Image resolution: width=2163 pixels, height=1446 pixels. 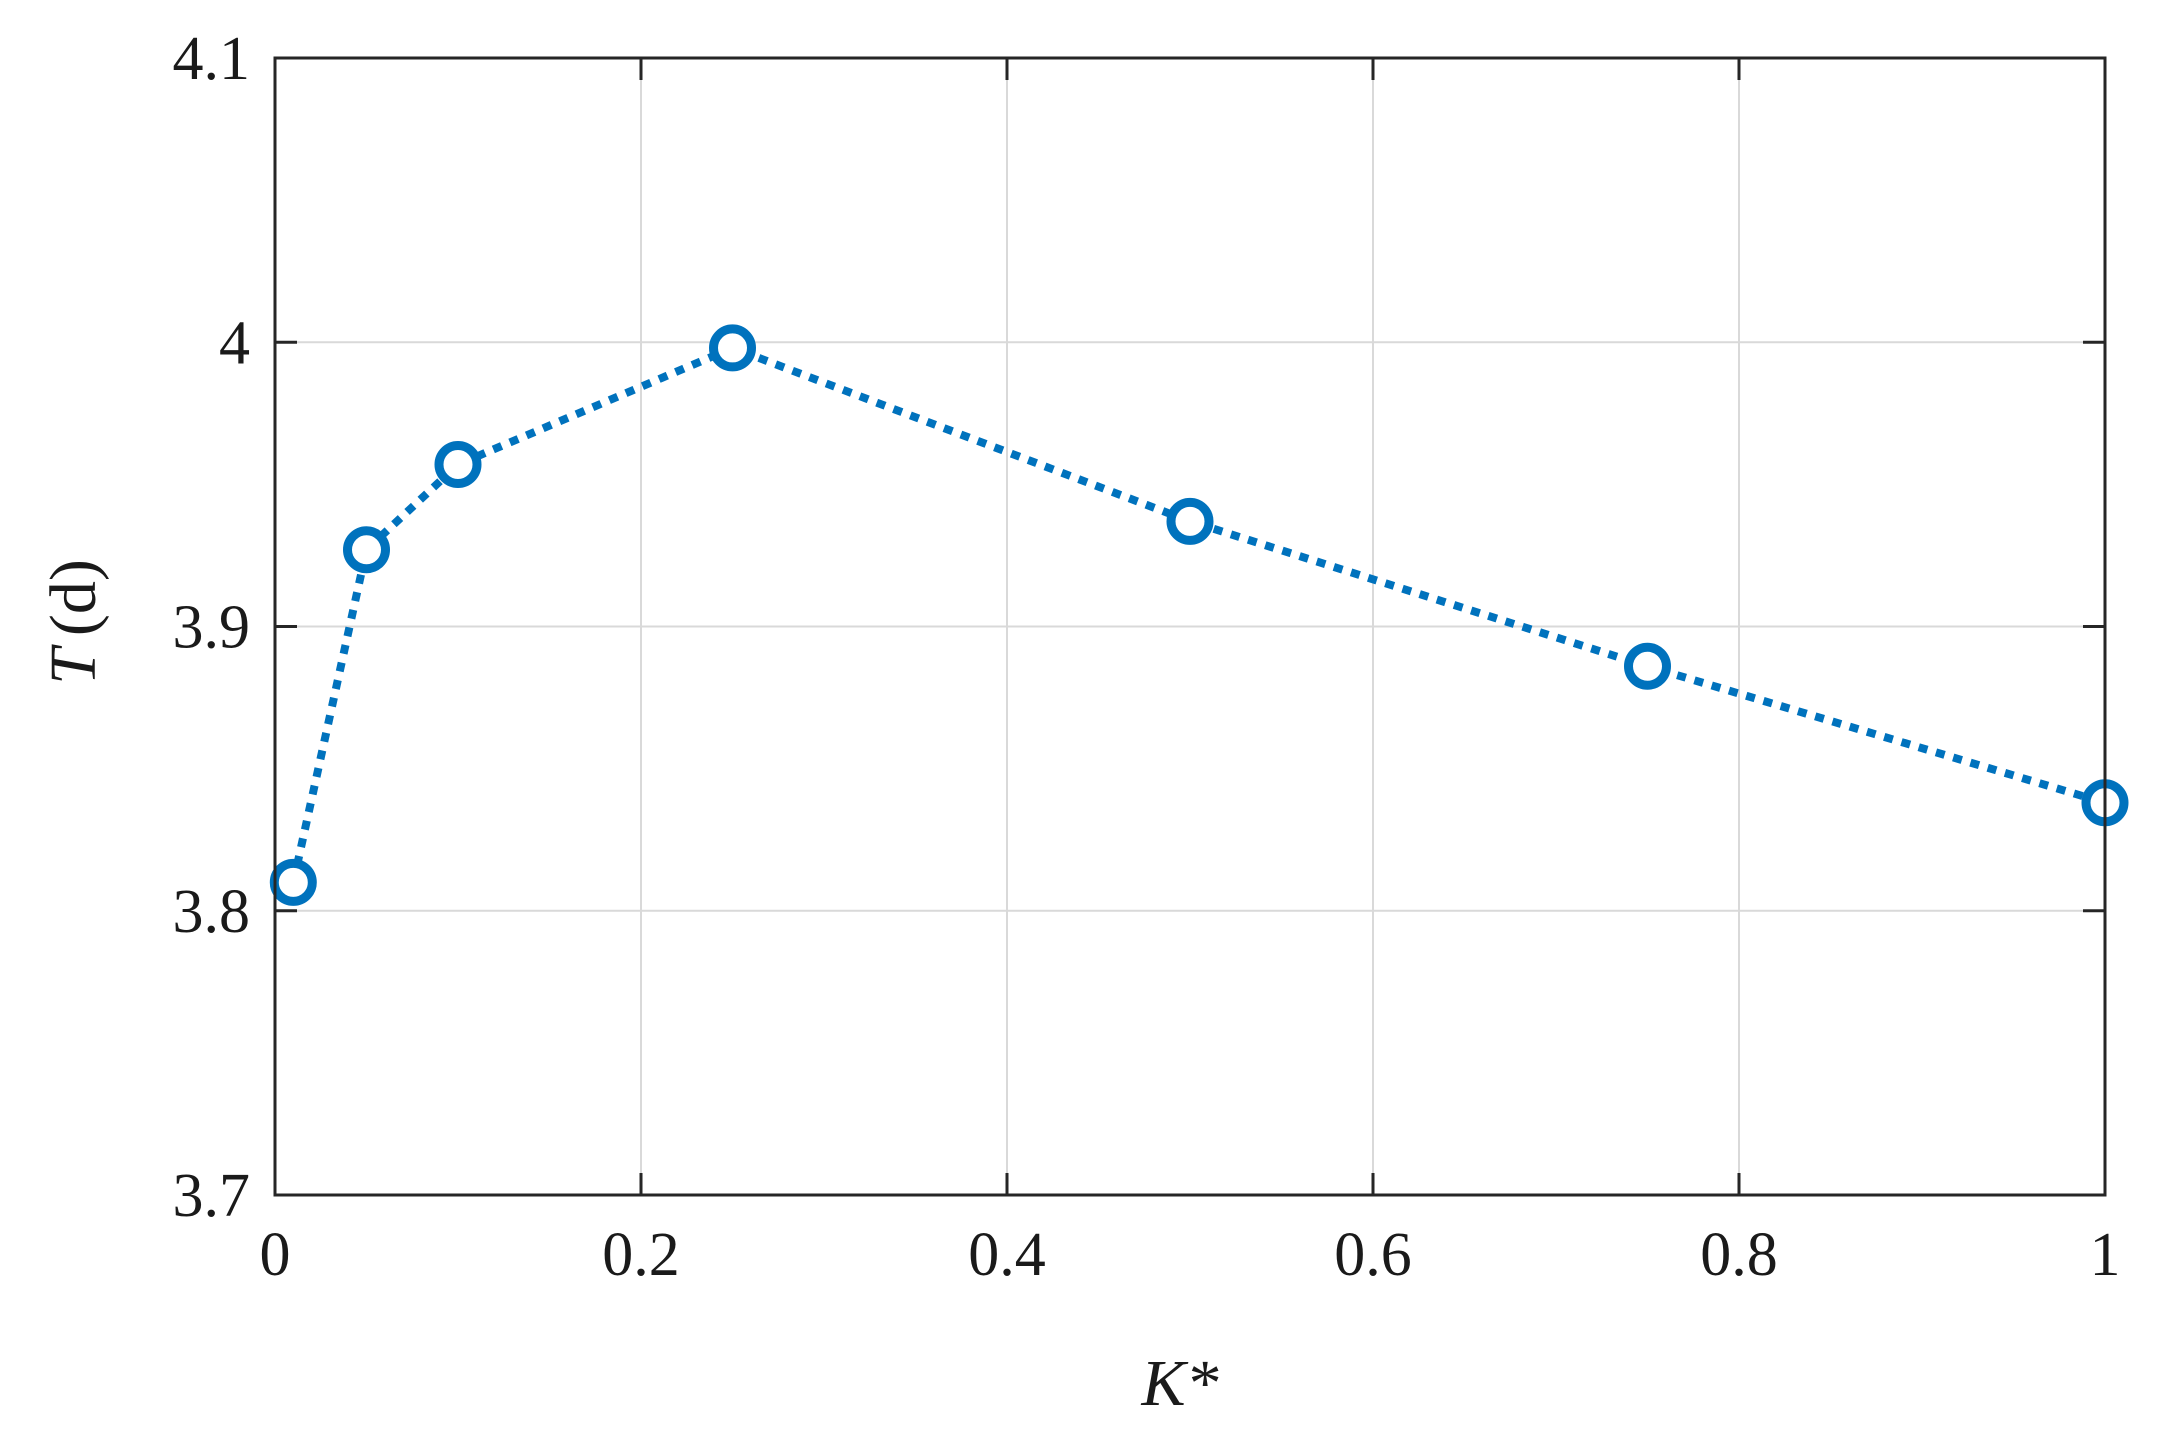 What do you see at coordinates (73, 664) in the screenshot?
I see `y-axis-label-symbol: T` at bounding box center [73, 664].